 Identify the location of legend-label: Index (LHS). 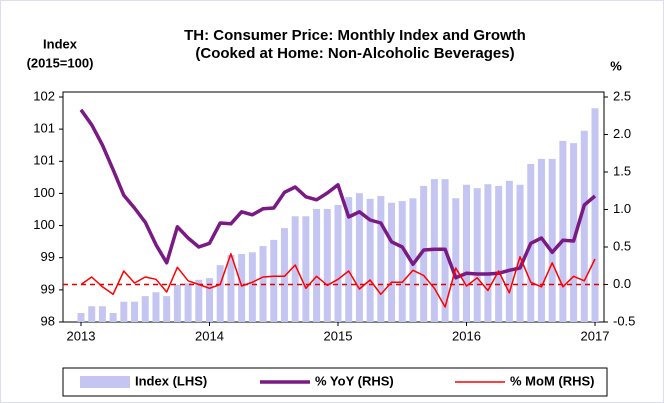
(171, 380).